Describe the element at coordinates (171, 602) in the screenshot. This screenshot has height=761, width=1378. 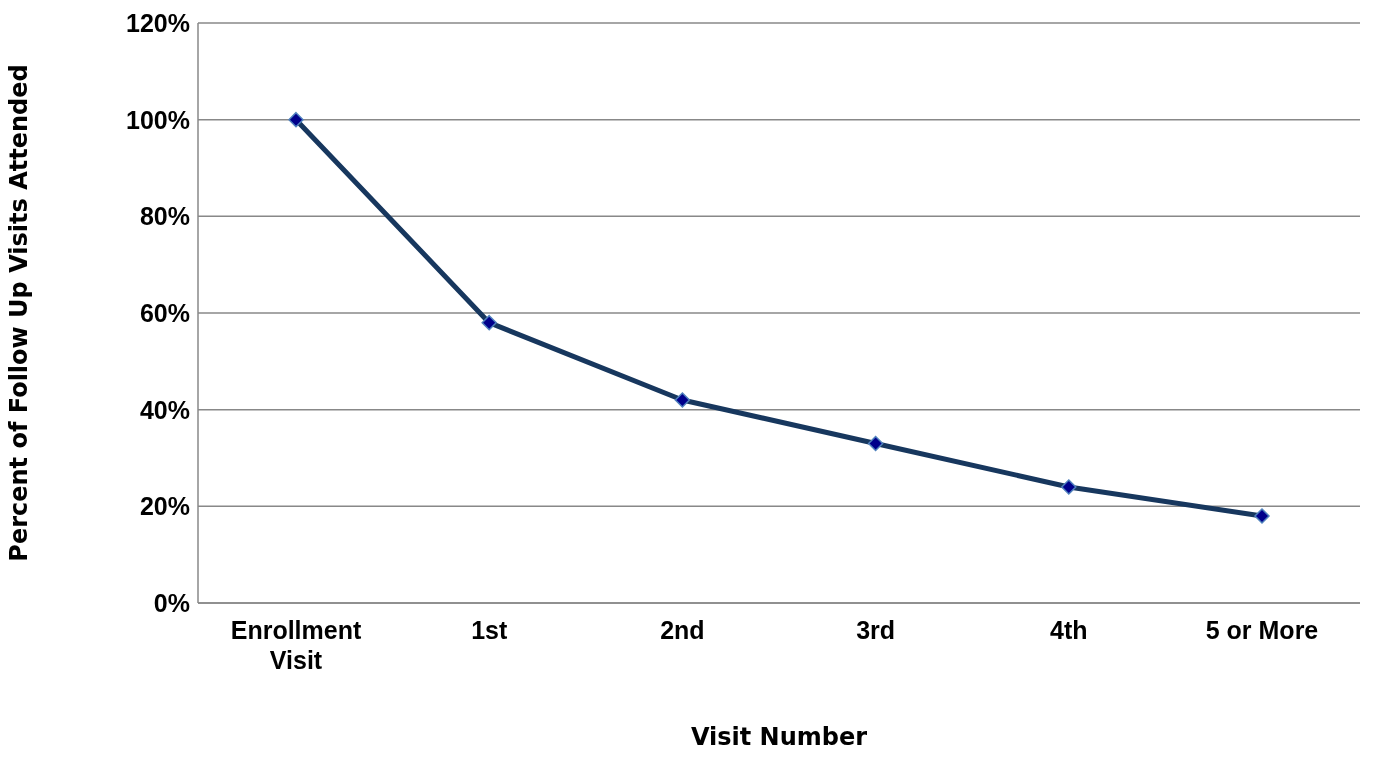
I see `y-tick-label: 0%` at that location.